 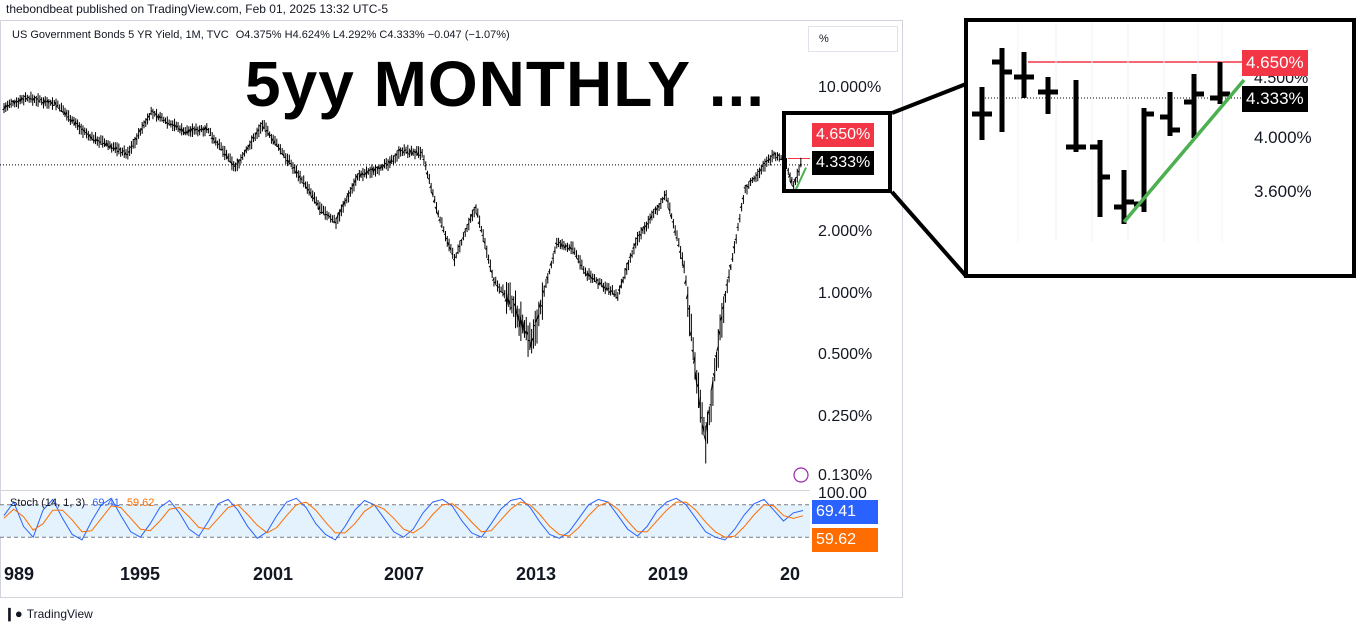 I want to click on zoom-tick: 4.000%, so click(x=1283, y=137).